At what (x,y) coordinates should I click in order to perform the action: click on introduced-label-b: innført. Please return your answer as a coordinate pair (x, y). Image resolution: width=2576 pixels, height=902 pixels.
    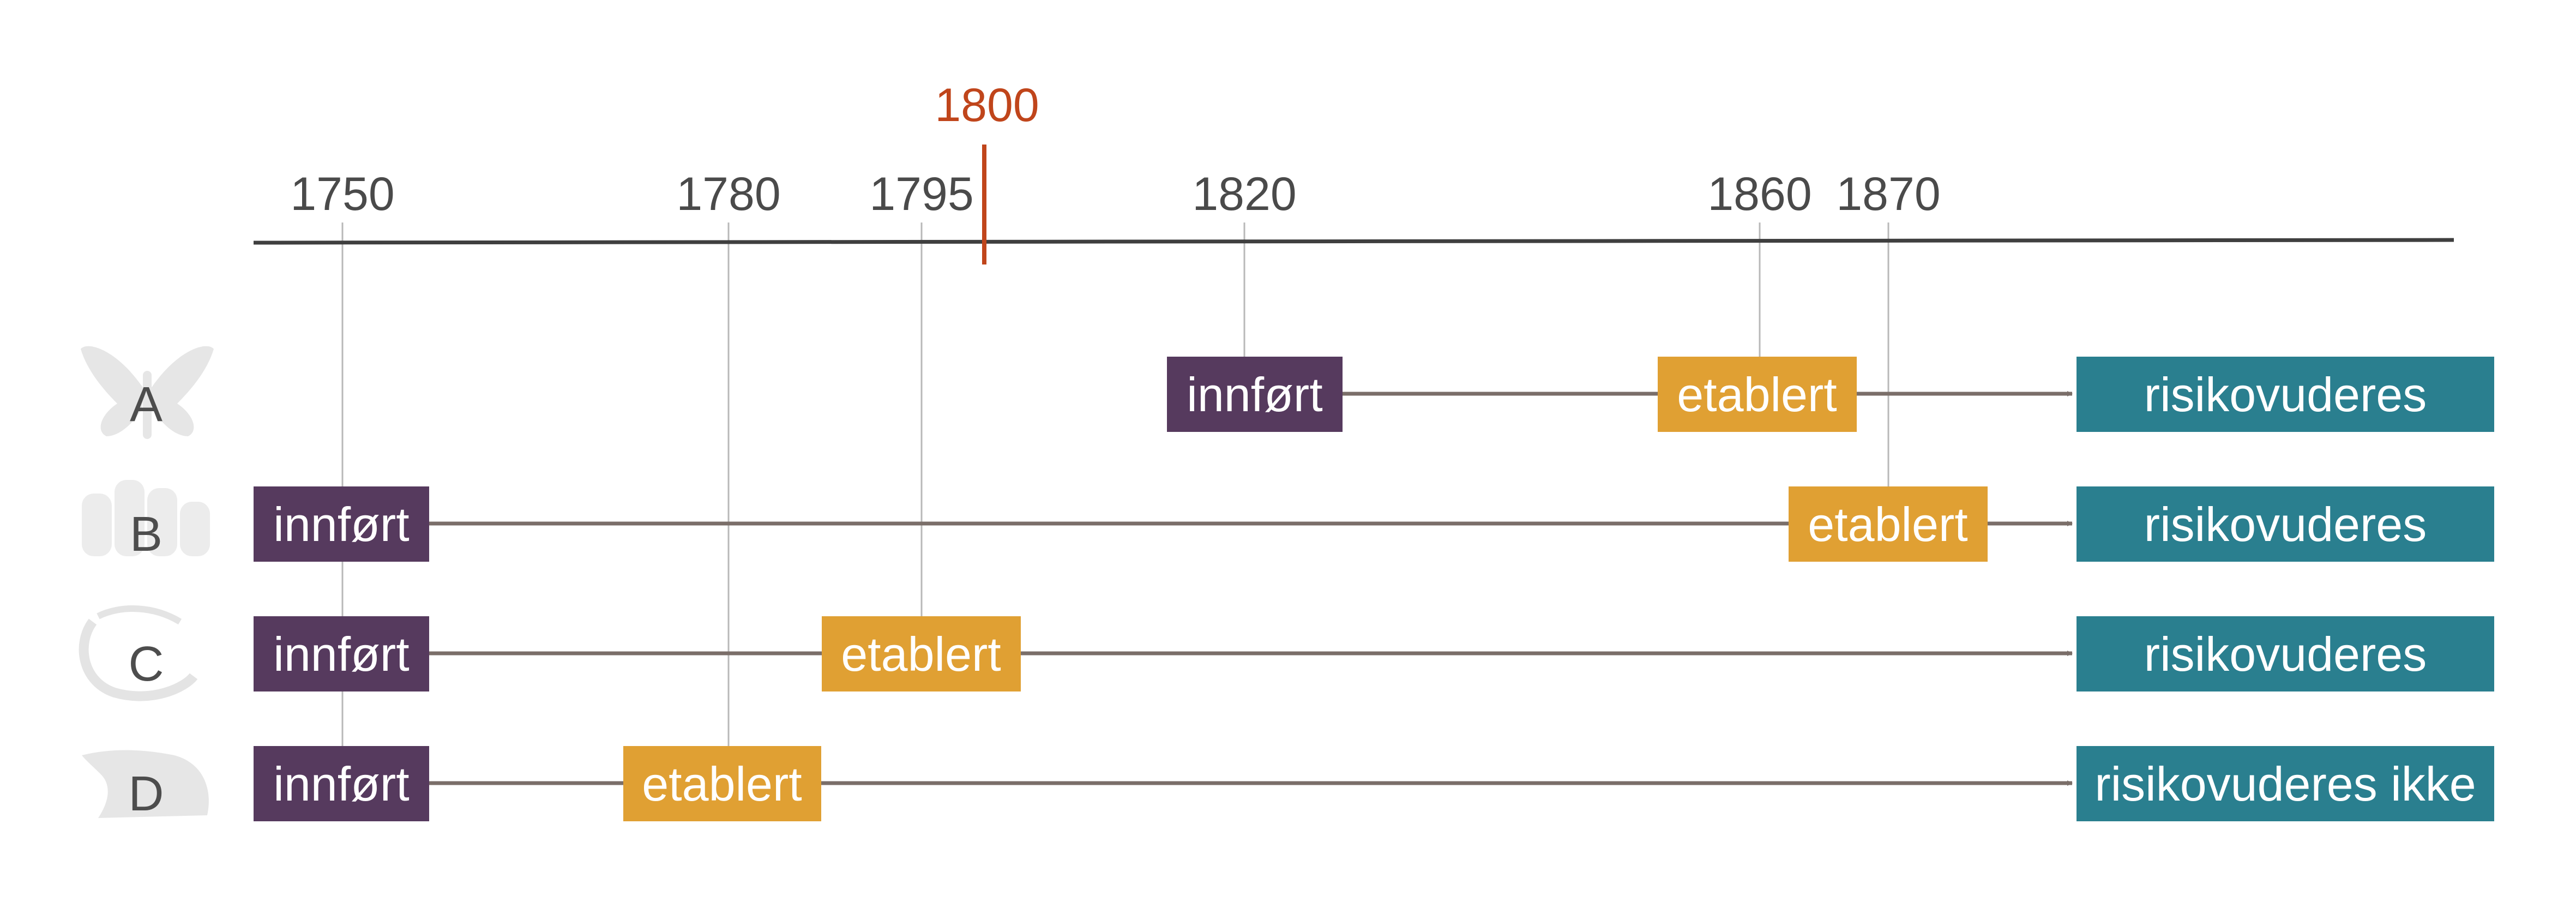
    Looking at the image, I should click on (341, 524).